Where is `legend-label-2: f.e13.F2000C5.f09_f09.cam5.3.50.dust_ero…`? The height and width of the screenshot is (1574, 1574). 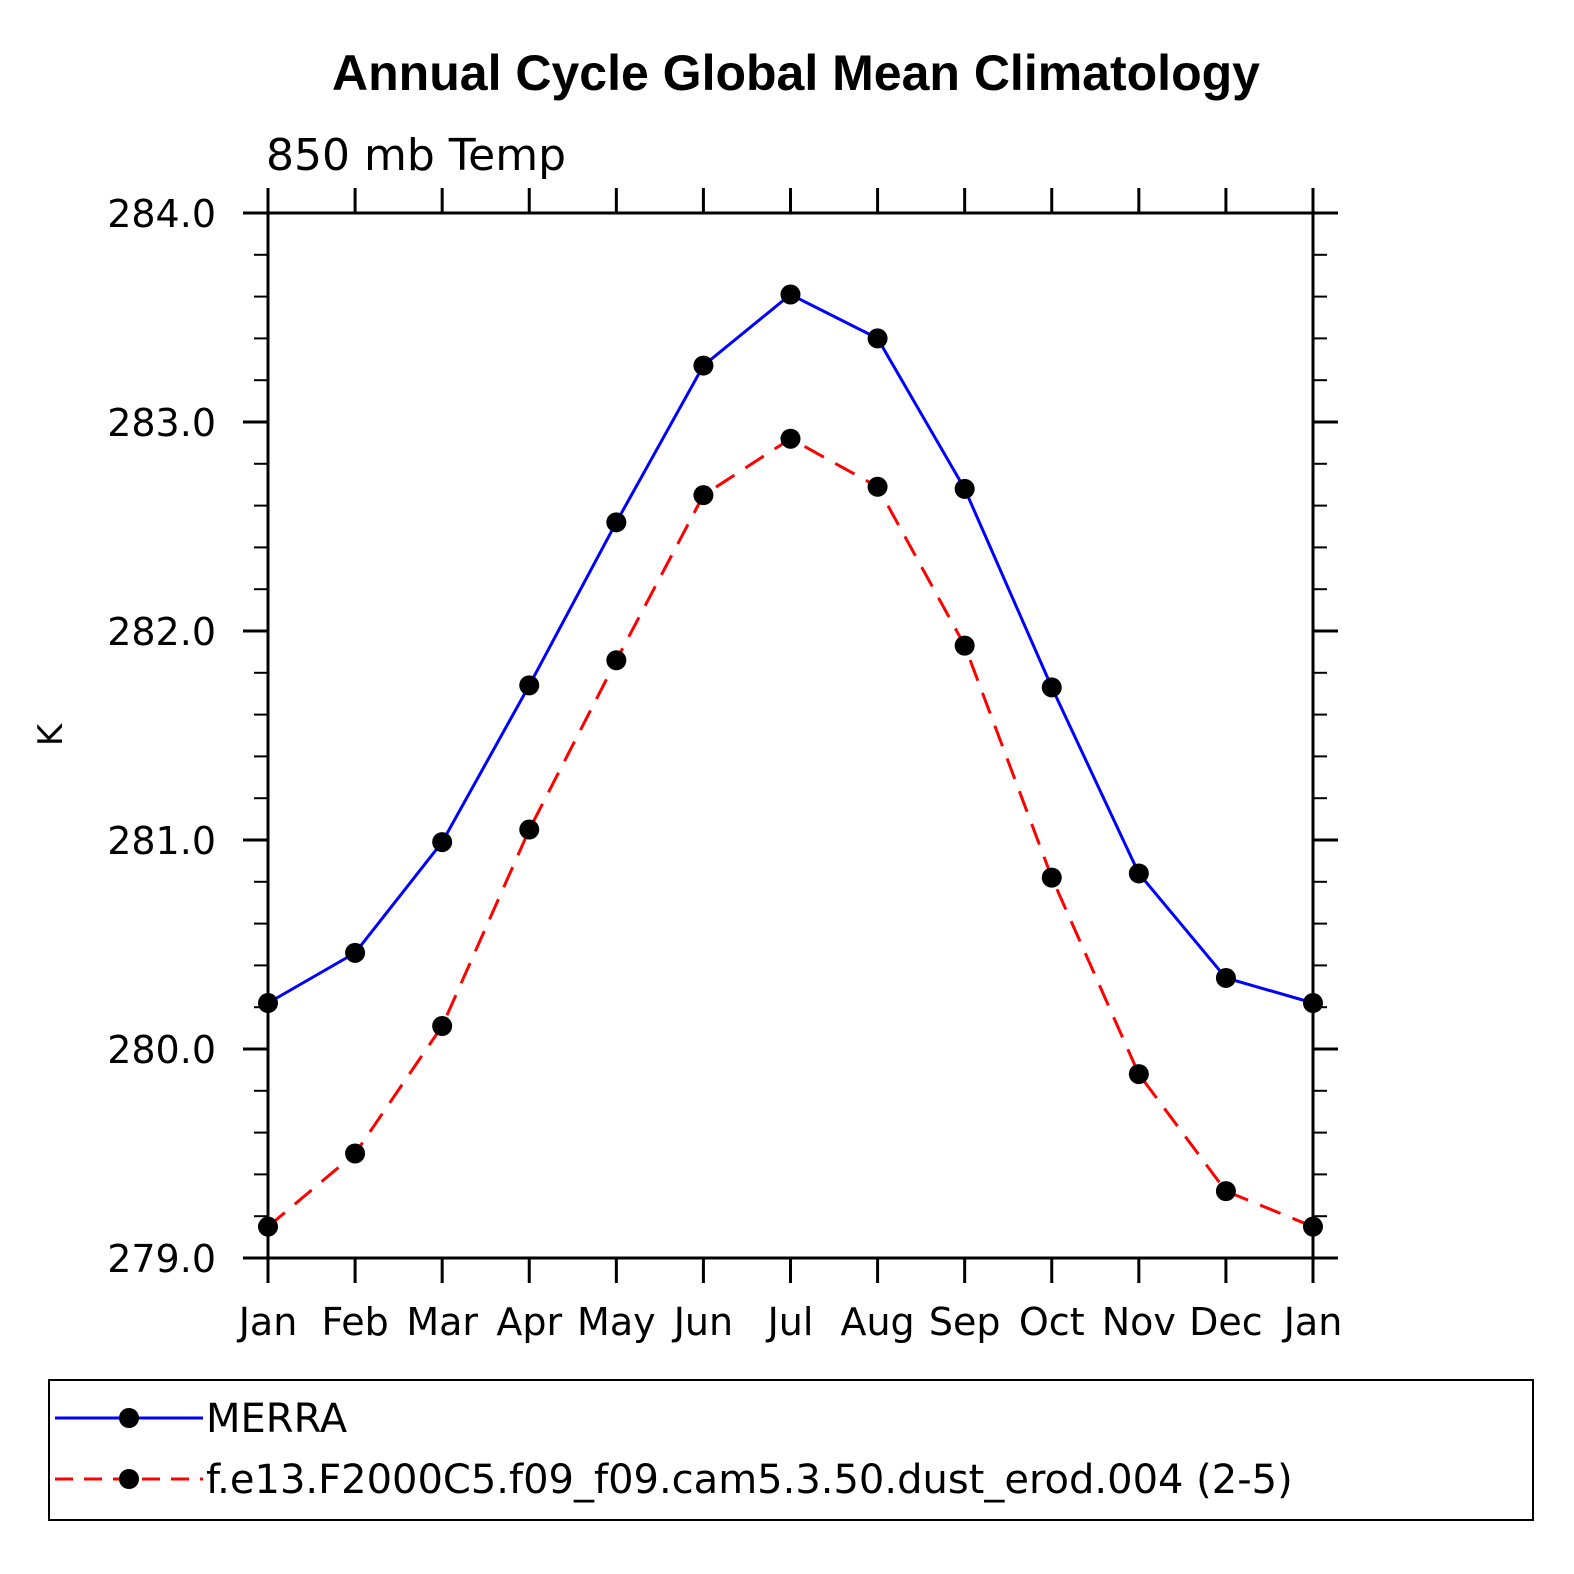
legend-label-2: f.e13.F2000C5.f09_f09.cam5.3.50.dust_ero… is located at coordinates (749, 1480).